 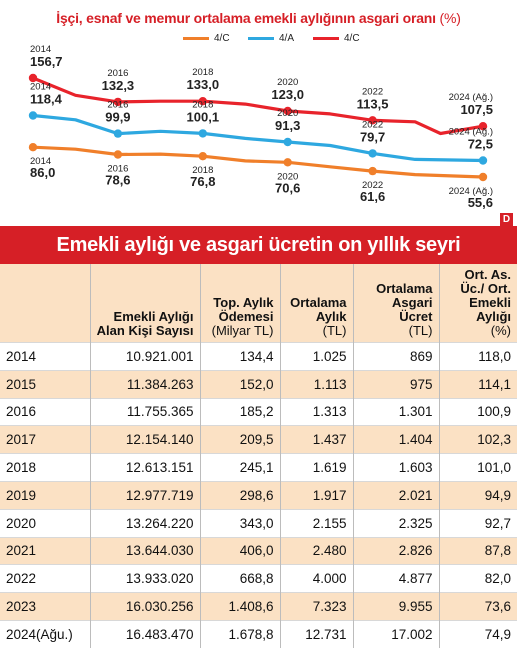 I want to click on column-header-label: Emekli Aylığı Alan Kişi Sayısı, so click(x=145, y=323).